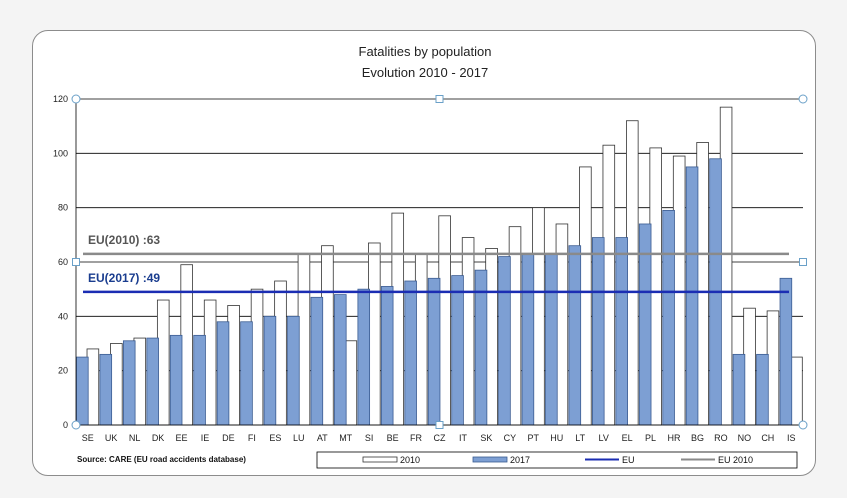  What do you see at coordinates (299, 438) in the screenshot?
I see `x-tick-label: LU` at bounding box center [299, 438].